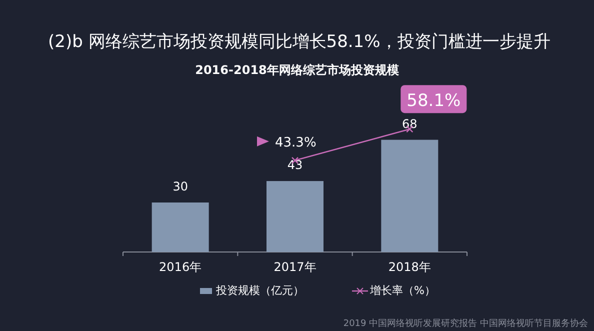 The width and height of the screenshot is (594, 331). I want to click on chart-subtitle: 2016-2018年网络综艺市场投资规模, so click(297, 70).